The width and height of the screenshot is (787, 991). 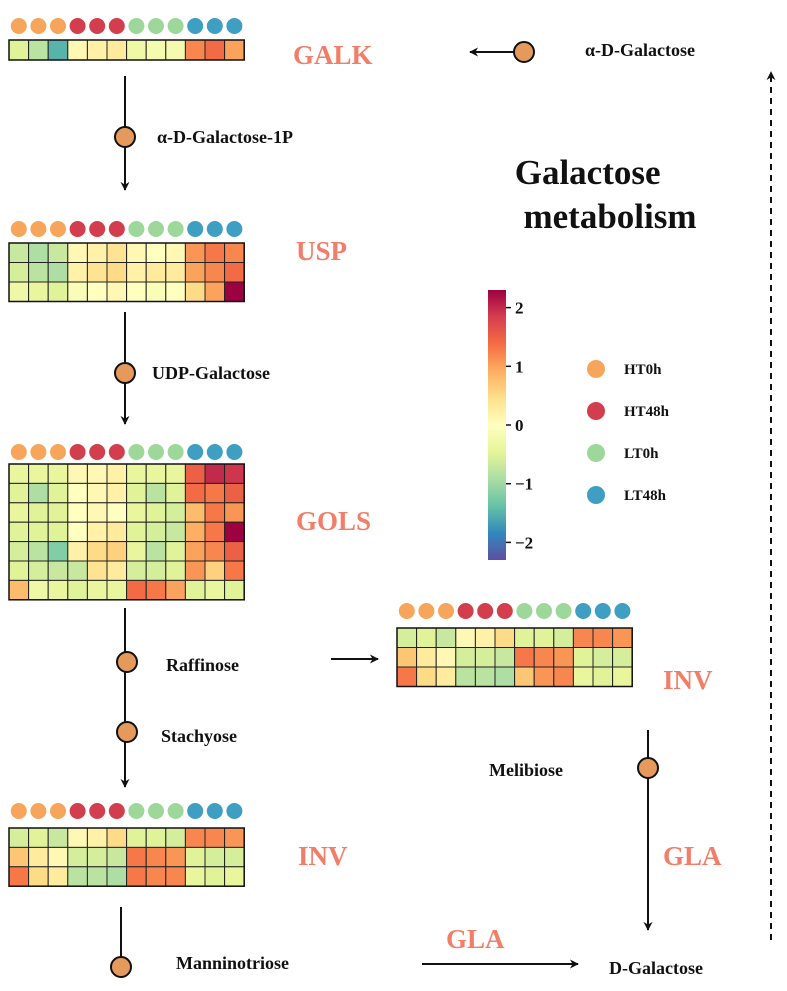 I want to click on colorbar-tick-label: 2, so click(x=519, y=308).